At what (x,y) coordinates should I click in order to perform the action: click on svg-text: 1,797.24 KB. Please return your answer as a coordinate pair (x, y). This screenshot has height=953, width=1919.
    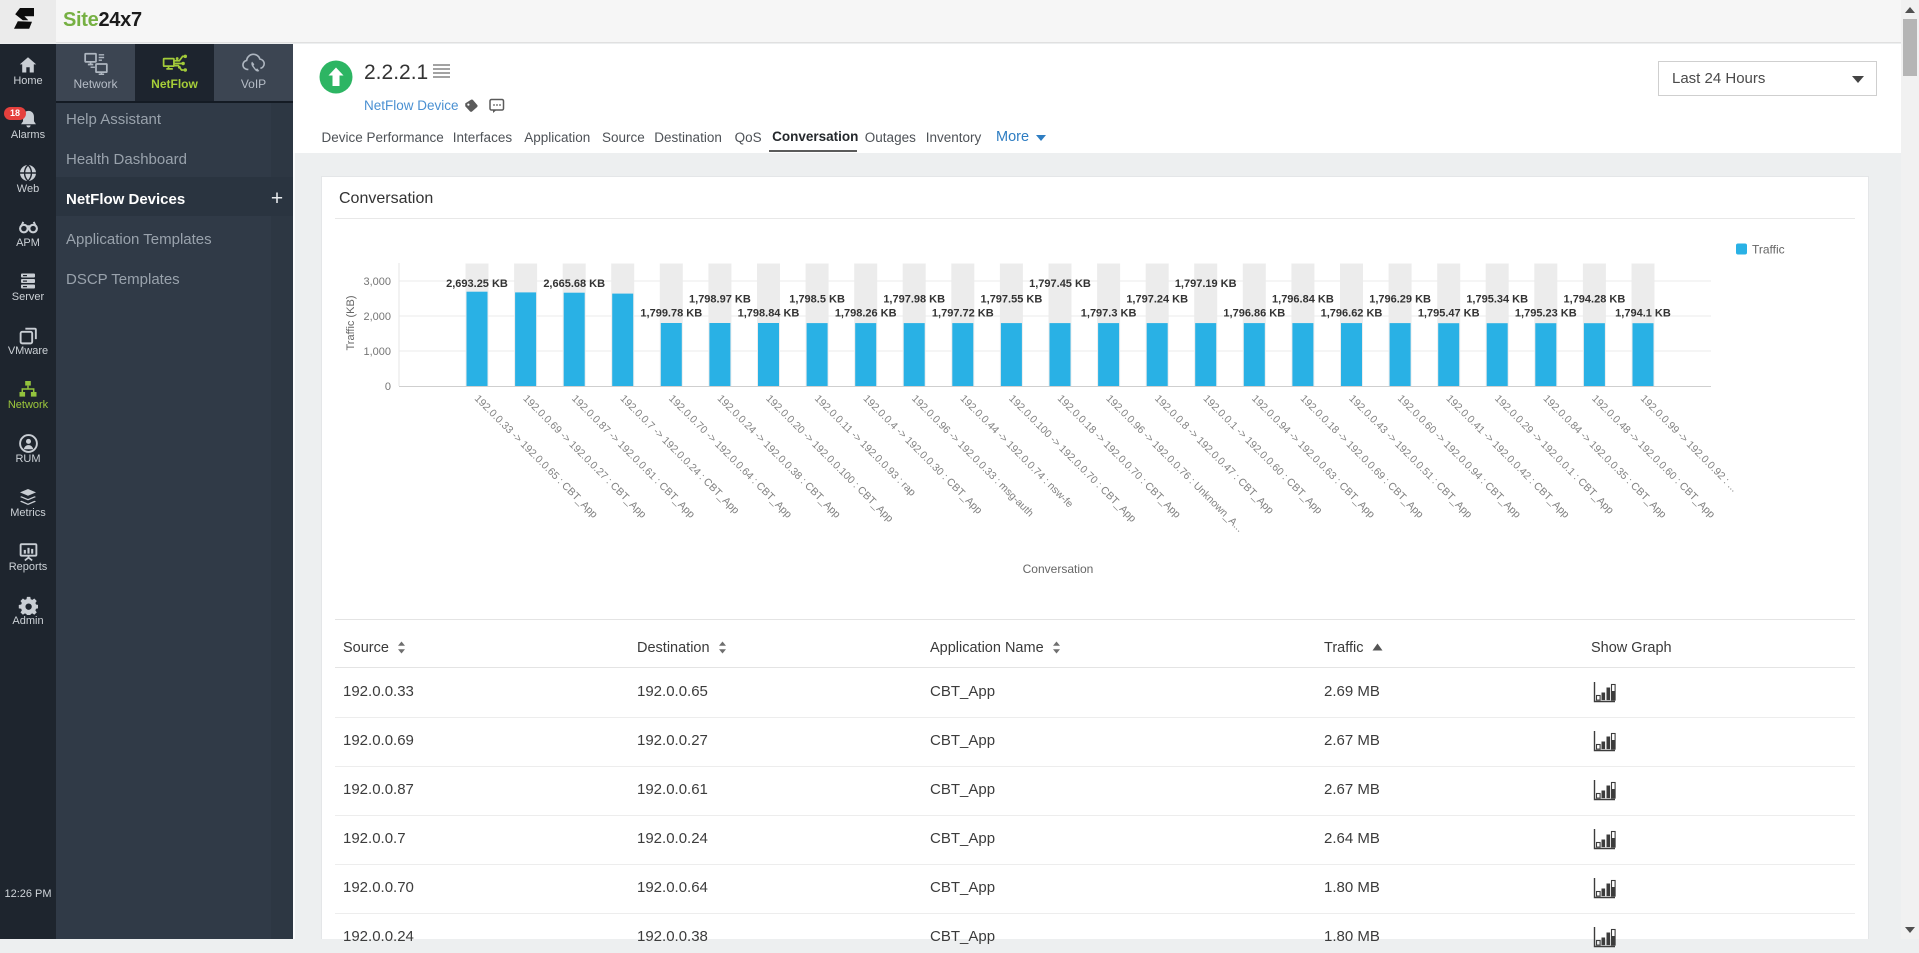
    Looking at the image, I should click on (1157, 300).